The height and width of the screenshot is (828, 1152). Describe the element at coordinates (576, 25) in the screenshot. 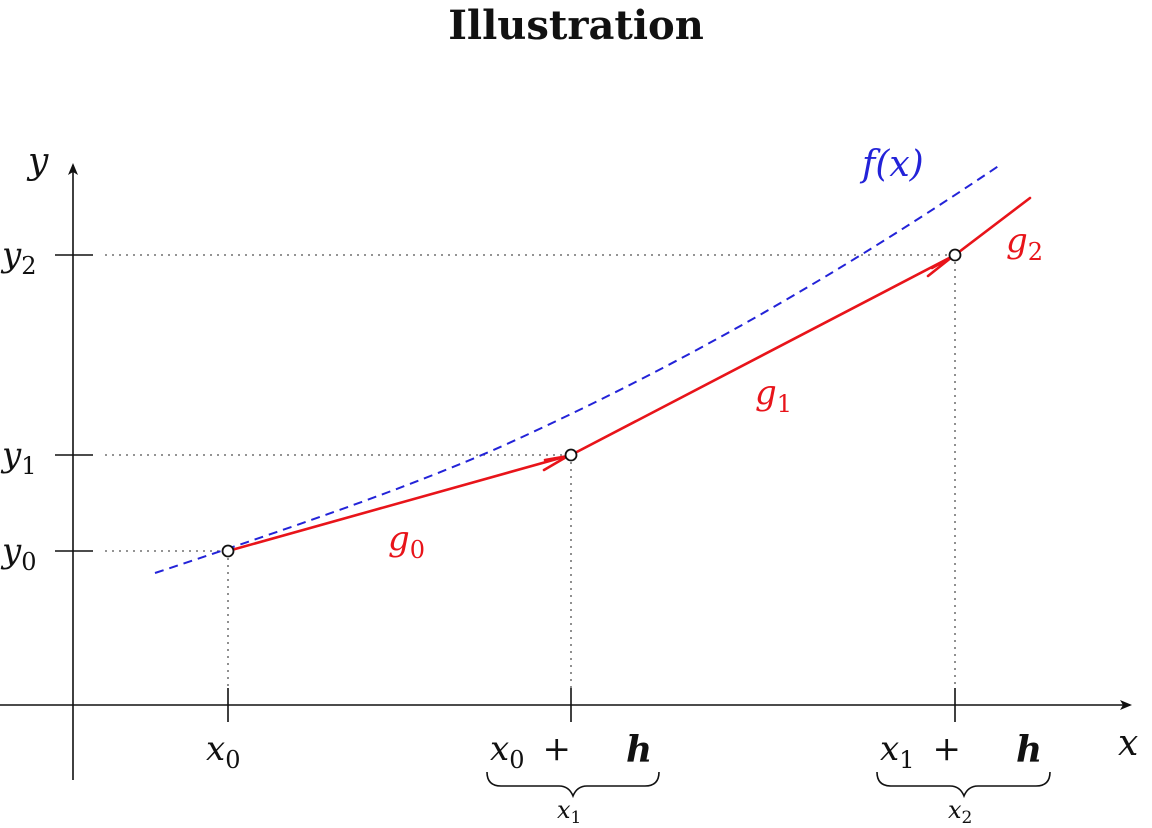

I see `diagram-title: Illustration` at that location.